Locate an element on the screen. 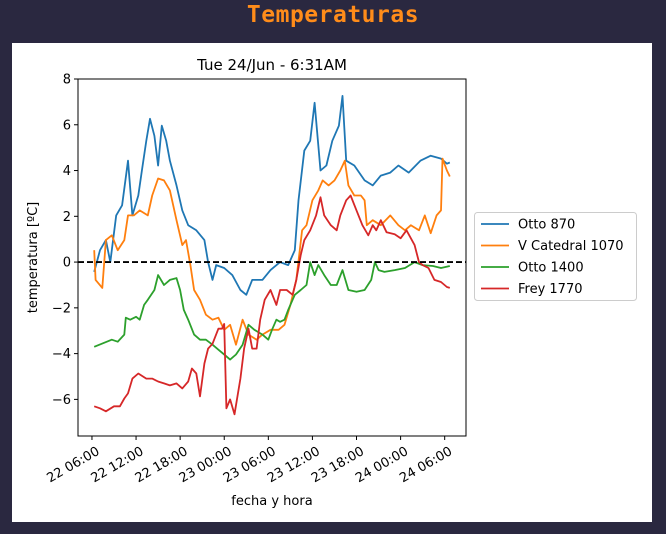 This screenshot has width=666, height=534. legend-label: V Catedral 1070 is located at coordinates (571, 246).